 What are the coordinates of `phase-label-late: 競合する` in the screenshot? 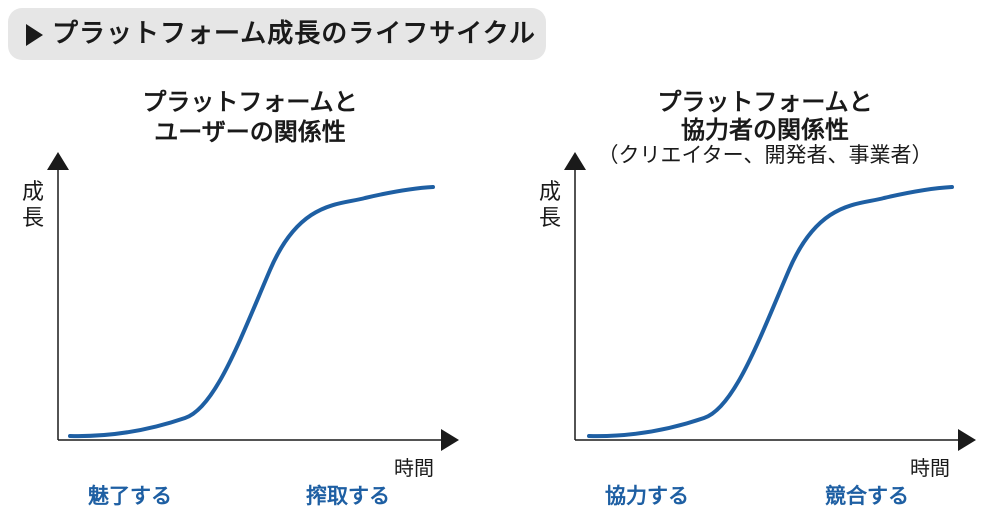 It's located at (867, 496).